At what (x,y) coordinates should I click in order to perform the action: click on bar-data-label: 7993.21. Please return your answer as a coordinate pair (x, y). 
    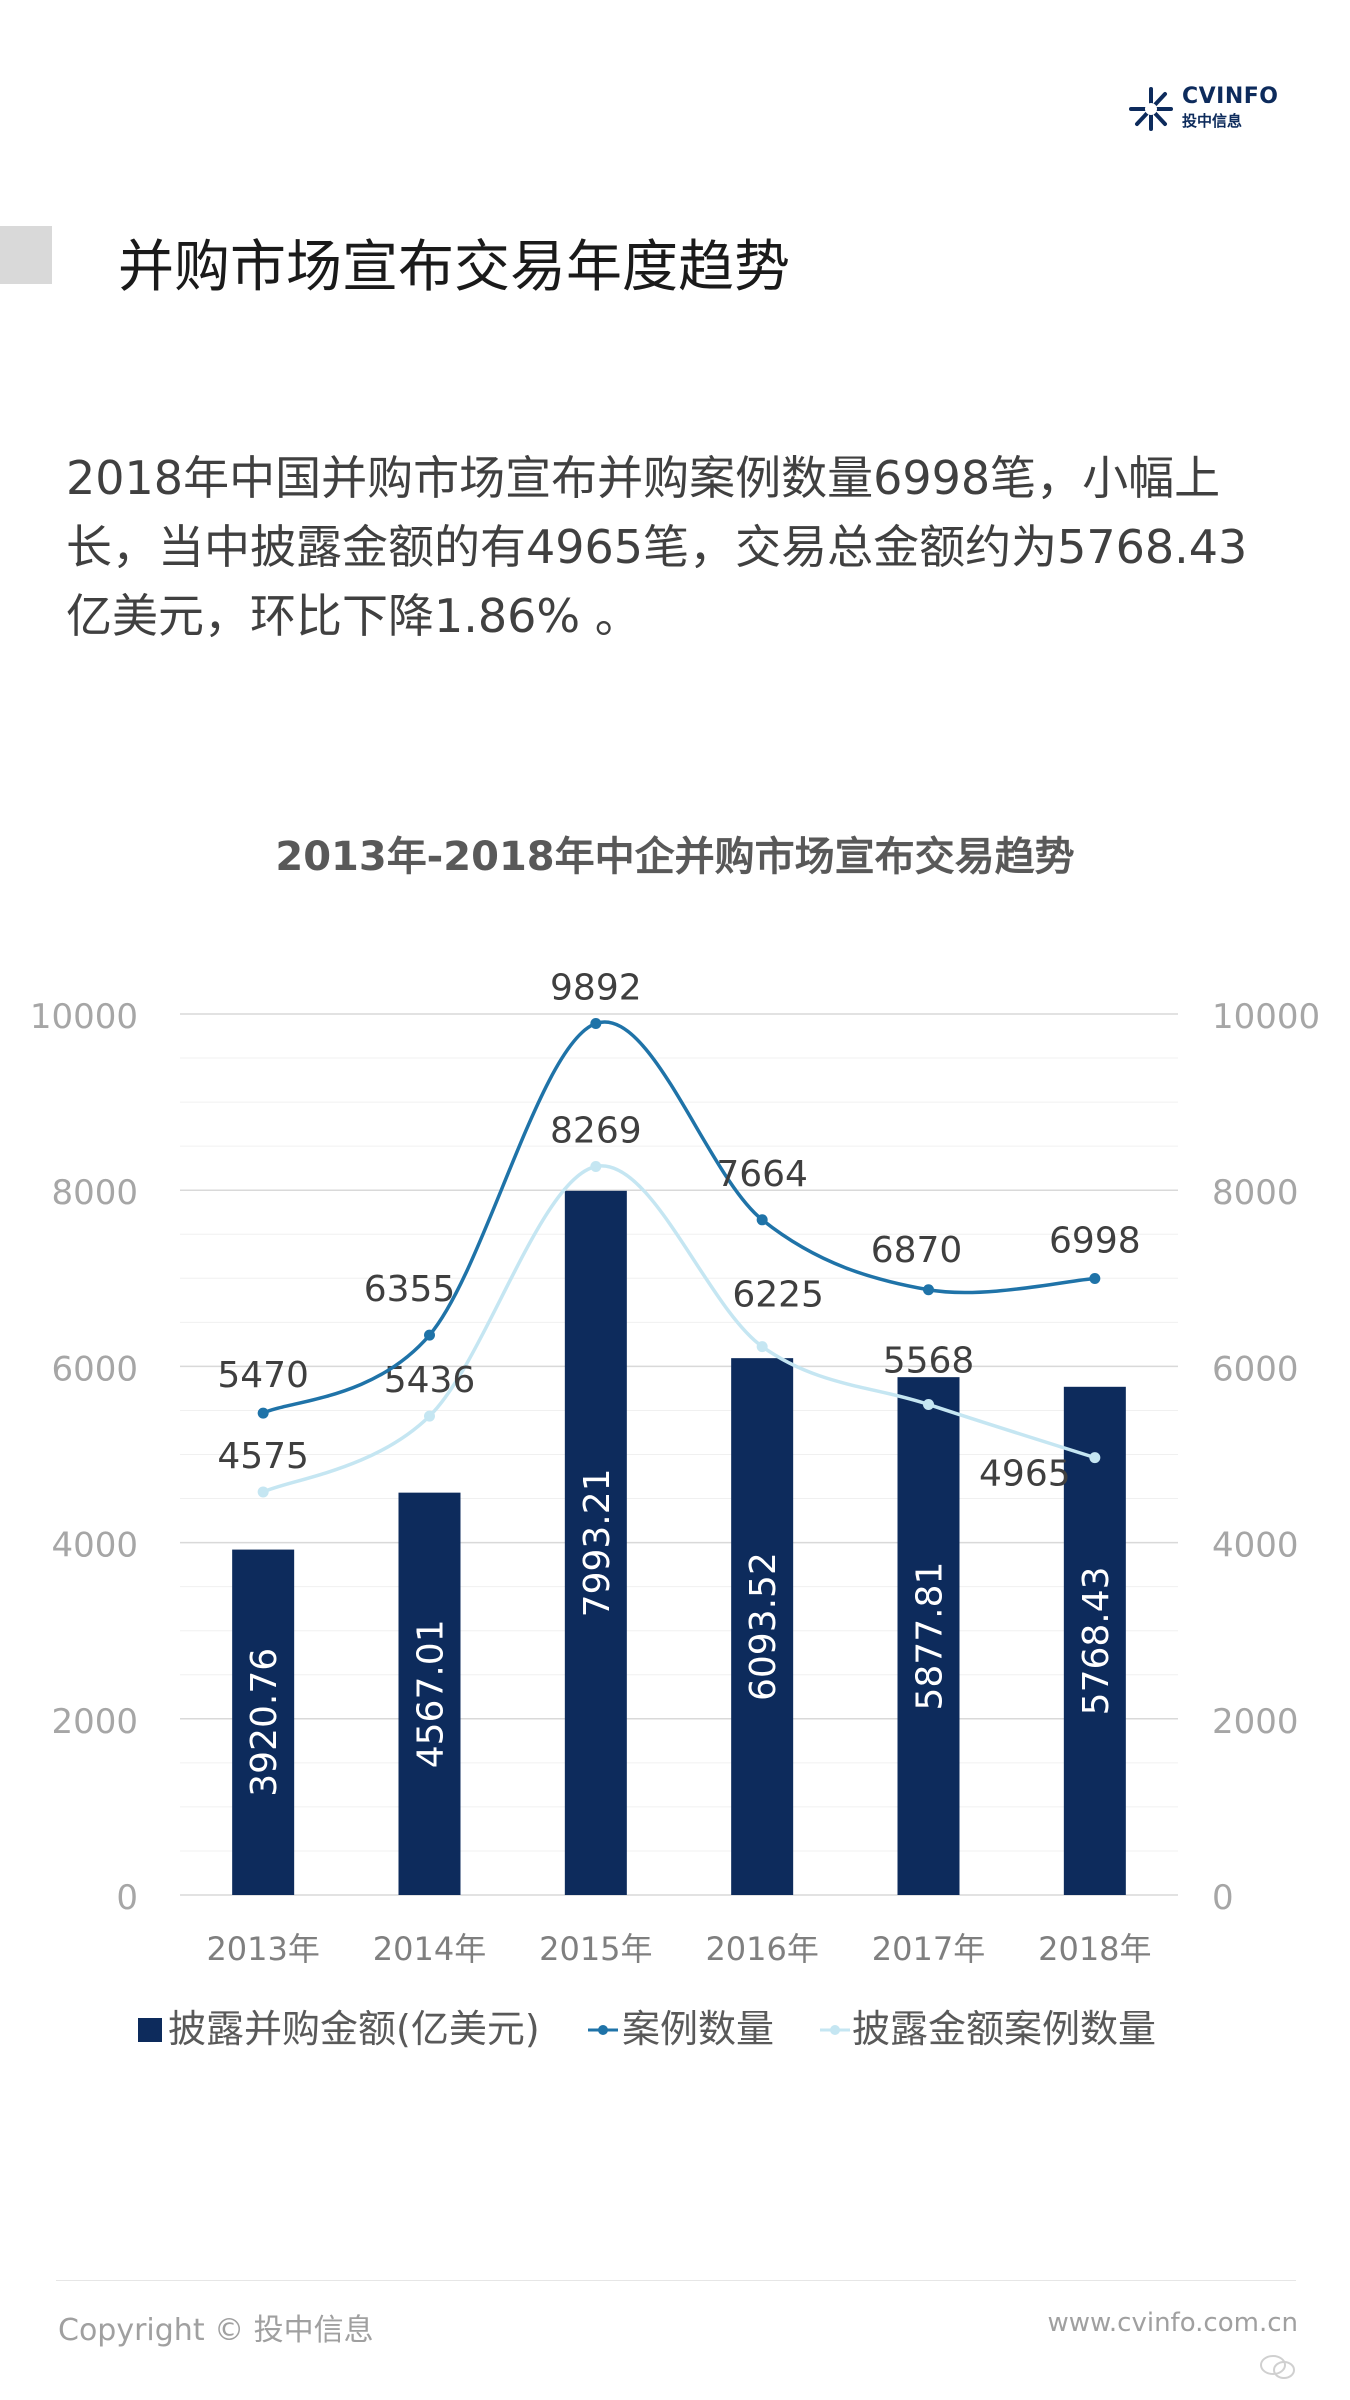
    Looking at the image, I should click on (597, 1542).